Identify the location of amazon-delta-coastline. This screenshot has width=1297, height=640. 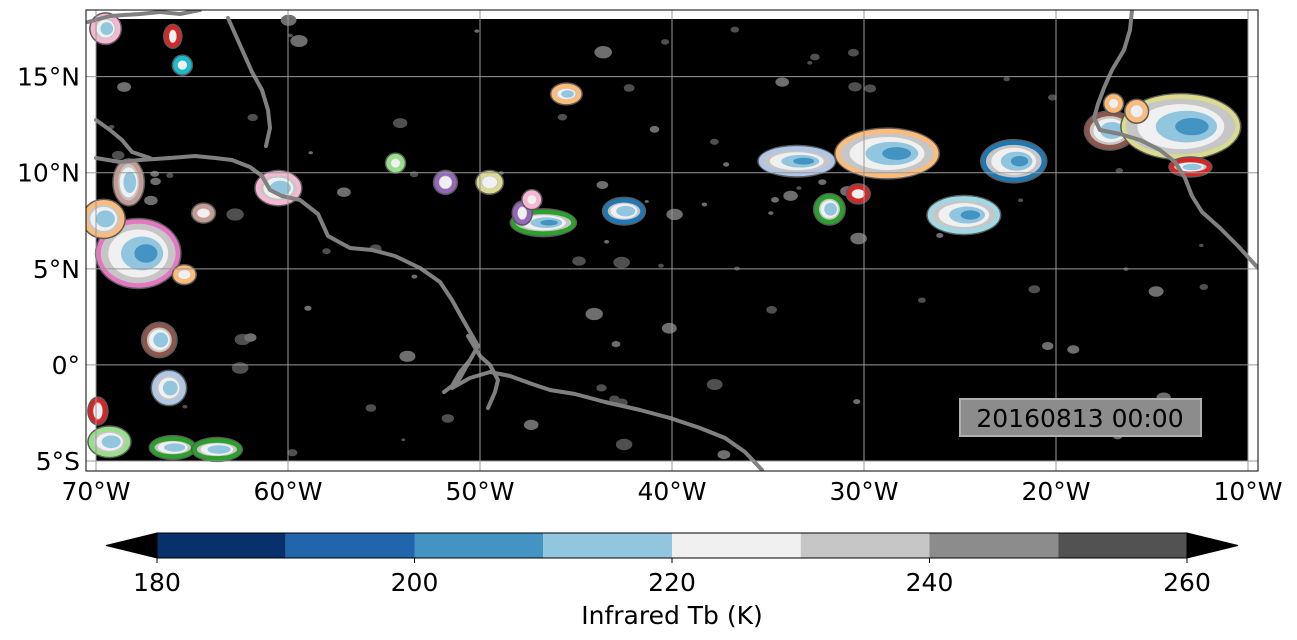
(471, 372).